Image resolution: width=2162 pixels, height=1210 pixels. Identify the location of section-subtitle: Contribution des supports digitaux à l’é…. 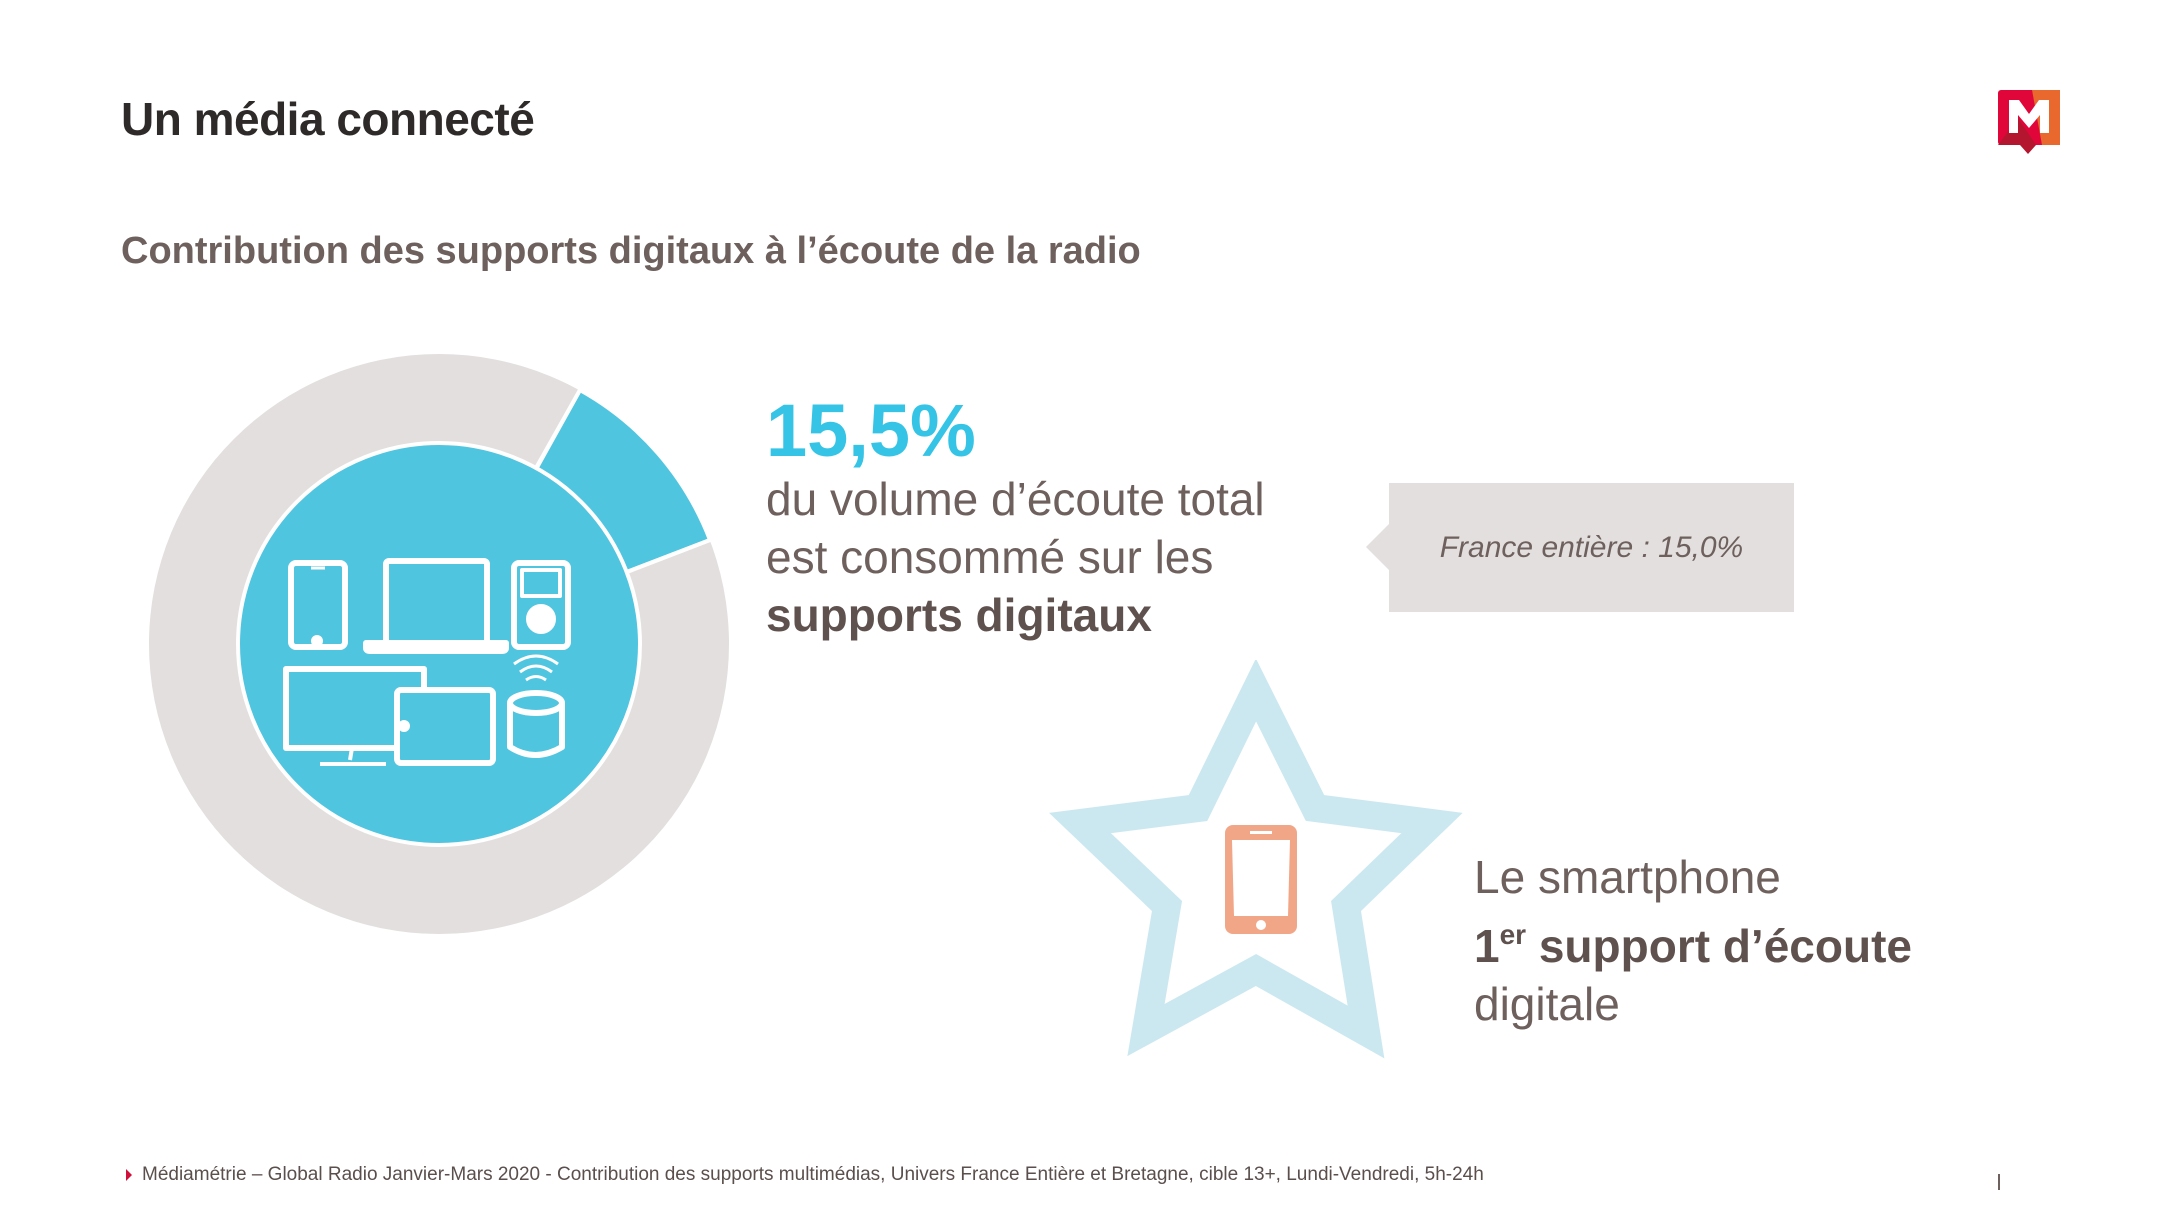
(631, 251).